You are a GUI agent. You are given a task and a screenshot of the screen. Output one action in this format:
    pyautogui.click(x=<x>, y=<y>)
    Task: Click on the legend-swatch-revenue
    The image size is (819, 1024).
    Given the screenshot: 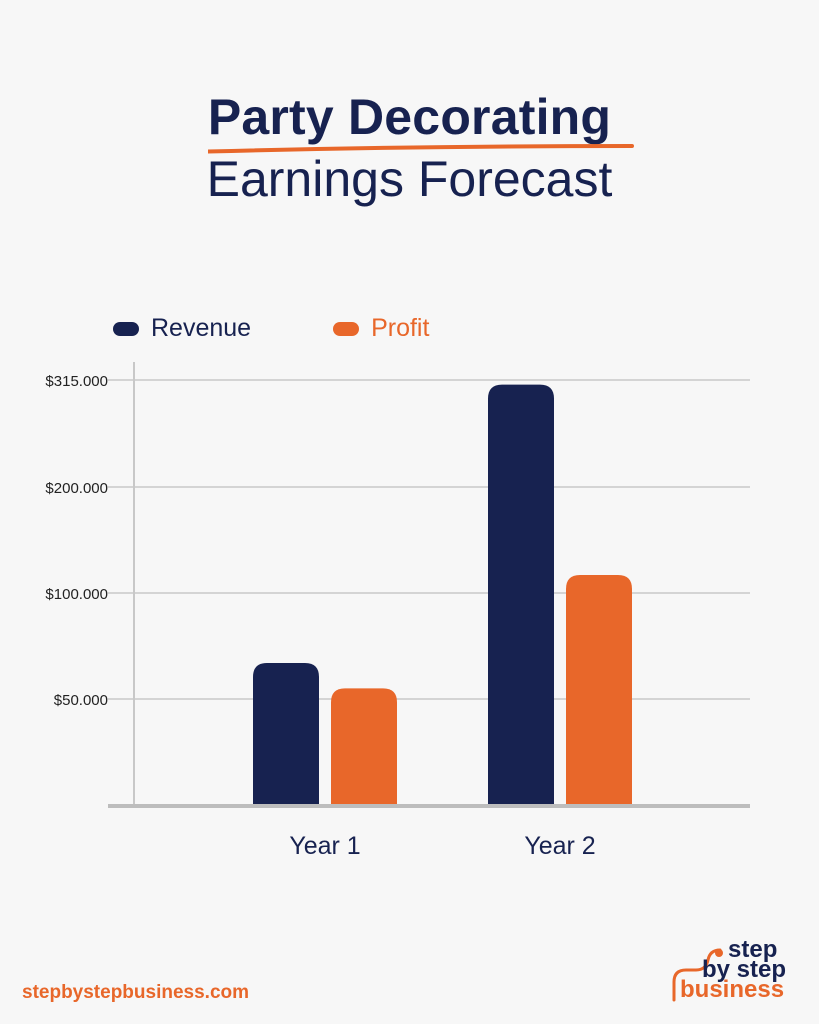 What is the action you would take?
    pyautogui.click(x=126, y=328)
    